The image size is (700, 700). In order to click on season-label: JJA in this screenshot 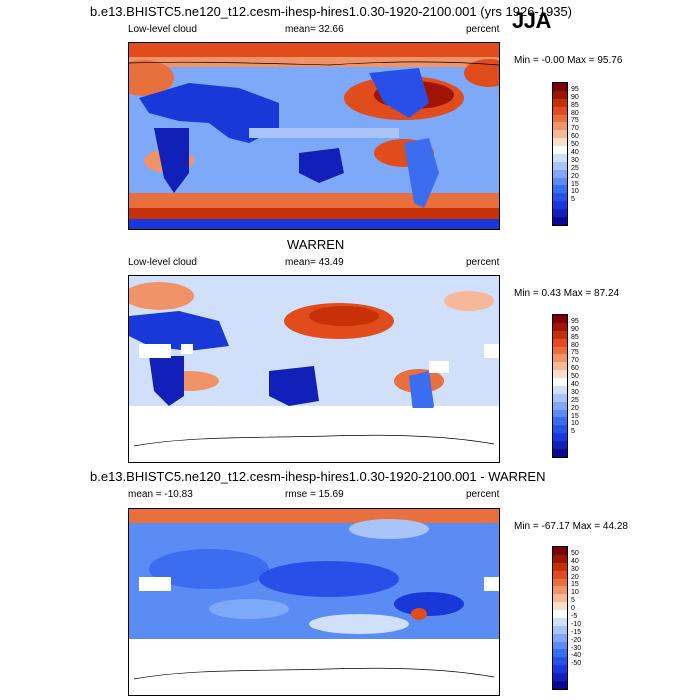, I will do `click(531, 20)`.